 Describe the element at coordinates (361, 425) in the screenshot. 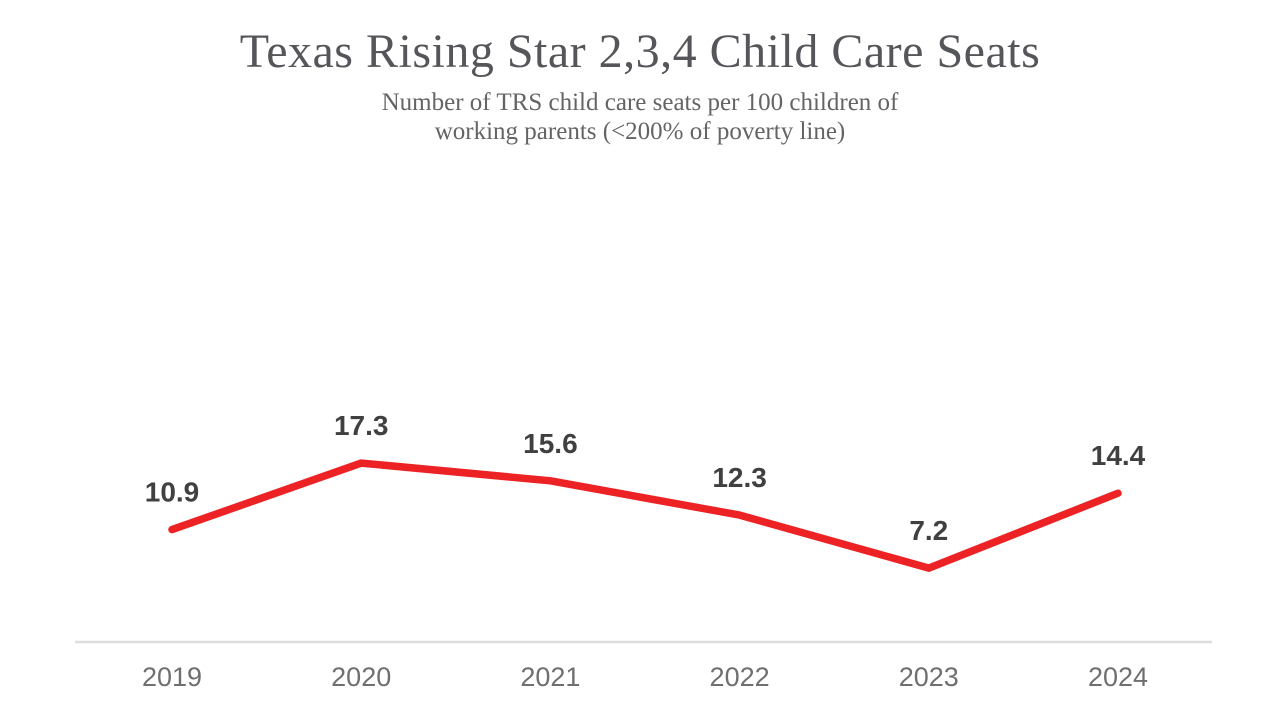

I see `data-label-2020: 17.3` at that location.